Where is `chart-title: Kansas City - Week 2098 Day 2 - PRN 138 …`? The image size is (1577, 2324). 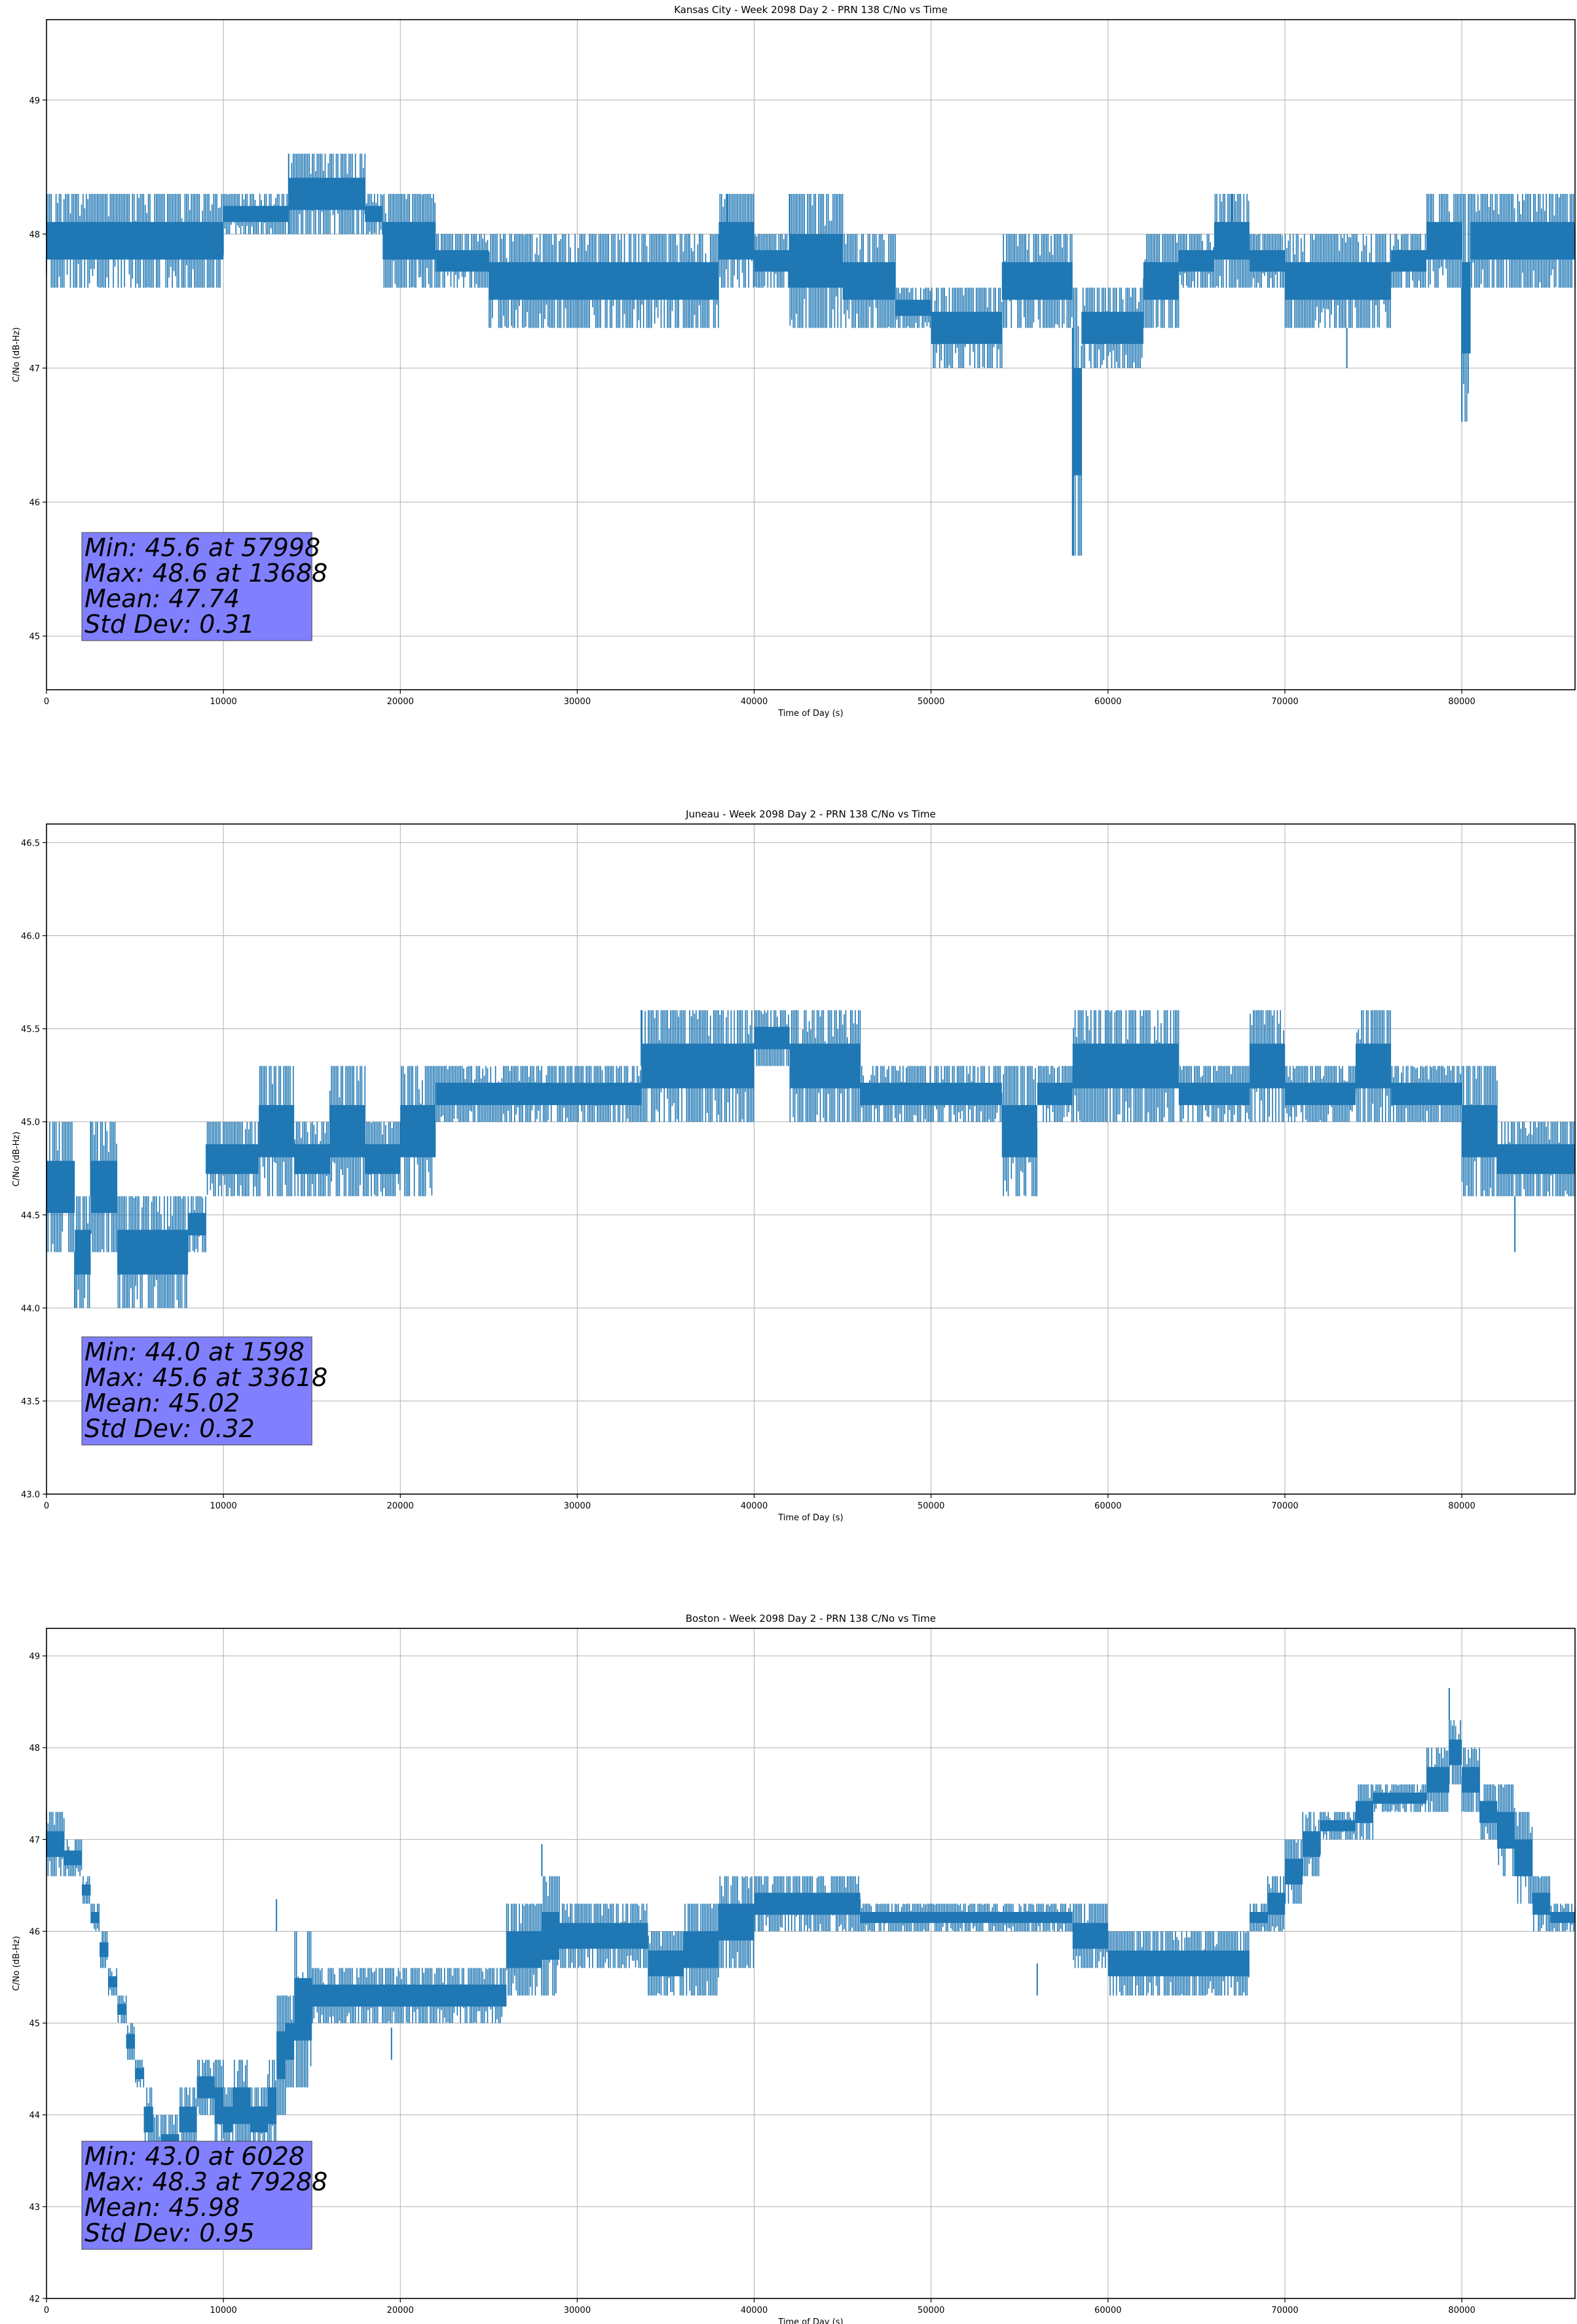 chart-title: Kansas City - Week 2098 Day 2 - PRN 138 … is located at coordinates (811, 10).